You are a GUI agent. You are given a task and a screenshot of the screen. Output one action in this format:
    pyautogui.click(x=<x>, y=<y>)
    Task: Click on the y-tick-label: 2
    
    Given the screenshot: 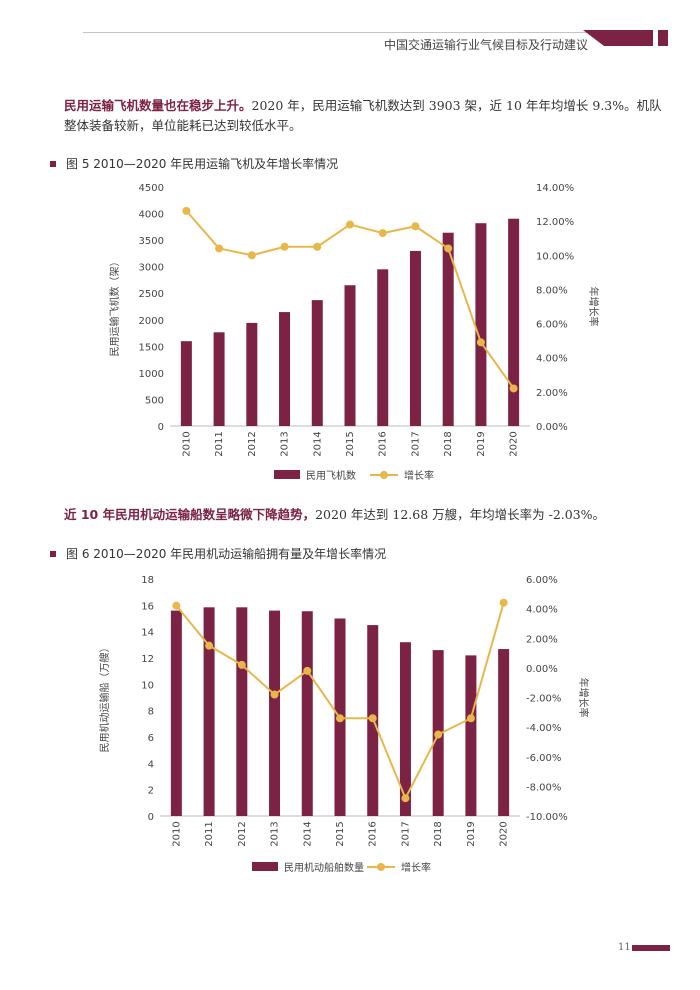 What is the action you would take?
    pyautogui.click(x=151, y=791)
    